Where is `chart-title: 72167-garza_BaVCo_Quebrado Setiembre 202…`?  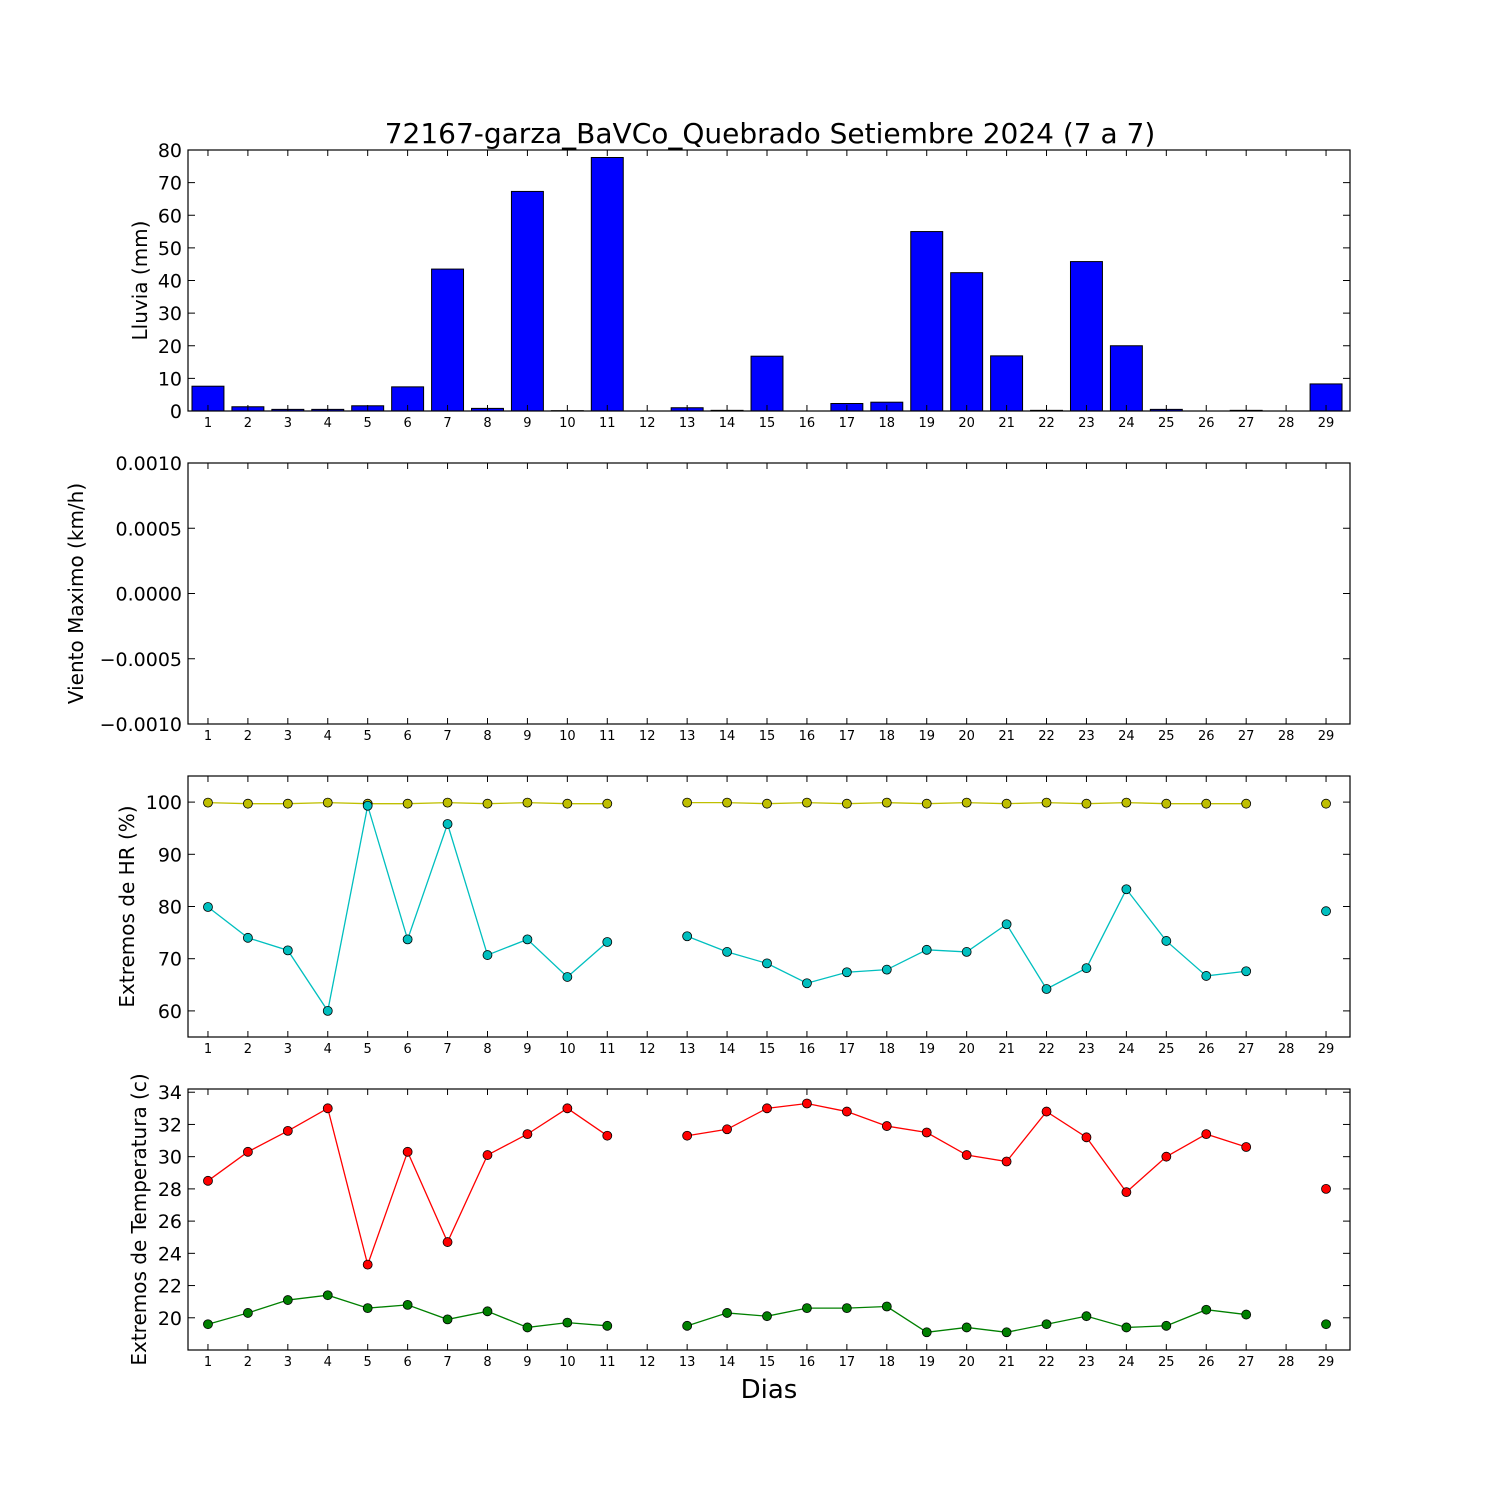
chart-title: 72167-garza_BaVCo_Quebrado Setiembre 202… is located at coordinates (770, 133).